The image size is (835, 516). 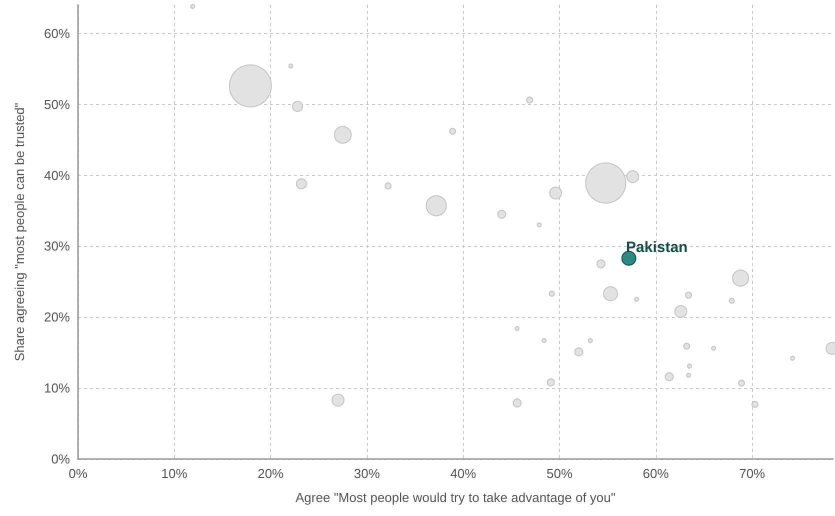 What do you see at coordinates (657, 247) in the screenshot?
I see `series-label: Pakistan` at bounding box center [657, 247].